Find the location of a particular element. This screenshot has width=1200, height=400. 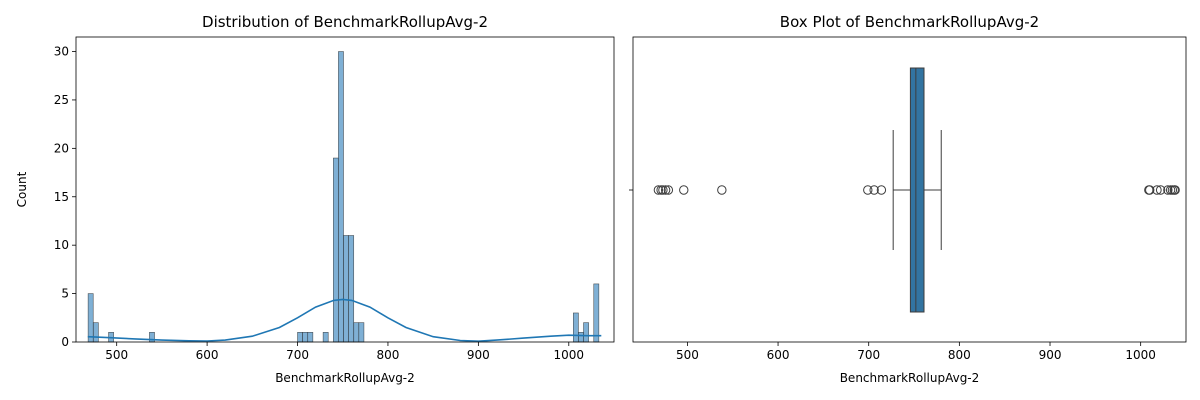

y-tick-label: 15 is located at coordinates (61, 197).